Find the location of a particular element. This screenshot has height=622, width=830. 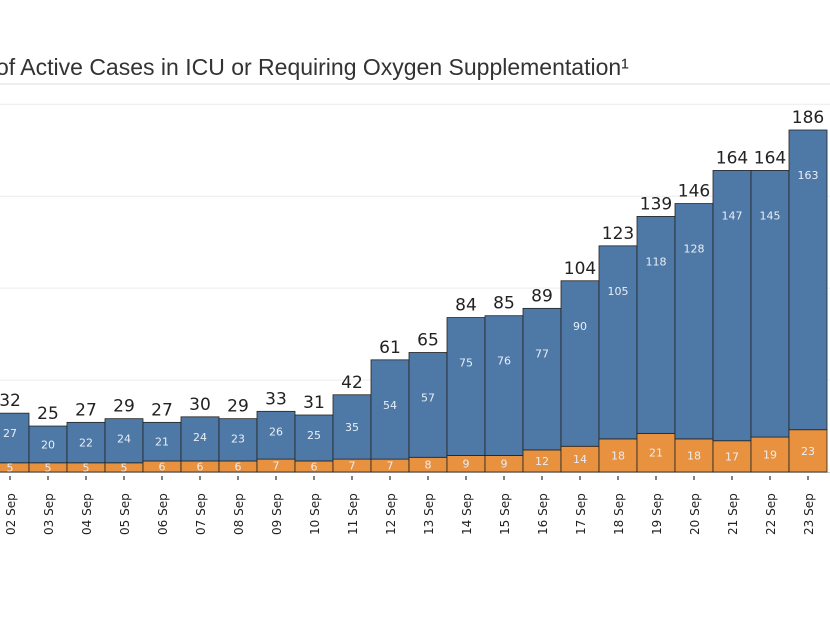

x-tick-label: 13 Sep is located at coordinates (429, 514).